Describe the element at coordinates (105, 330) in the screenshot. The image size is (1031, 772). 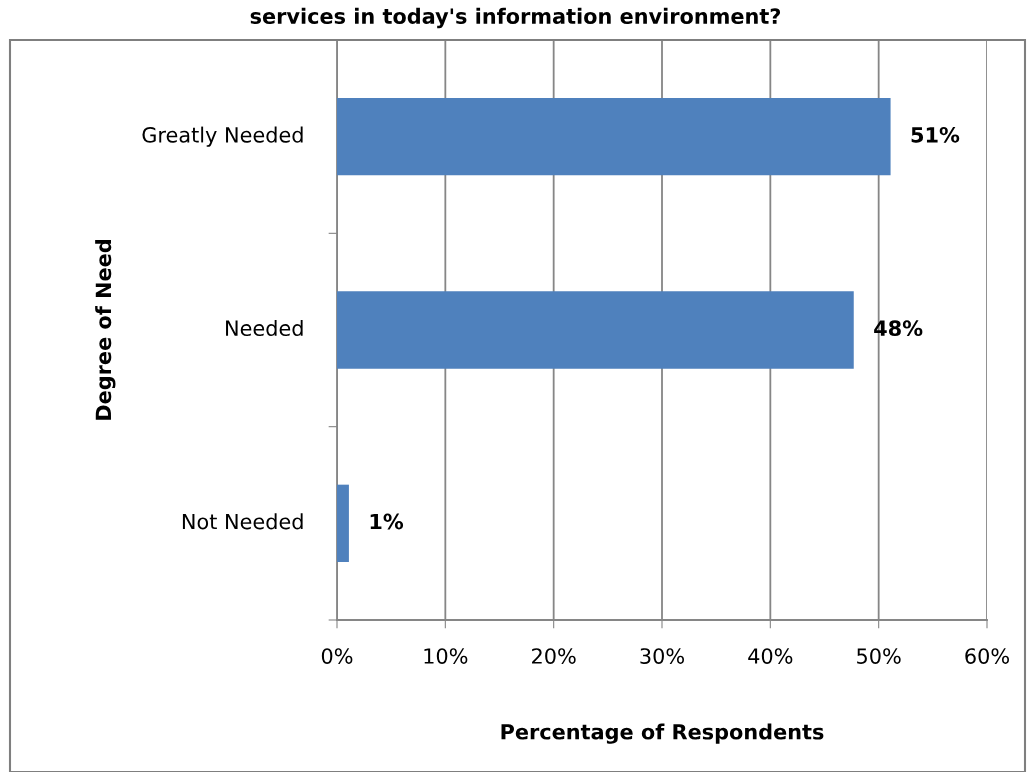
I see `y-axis-title: Degree of Need` at that location.